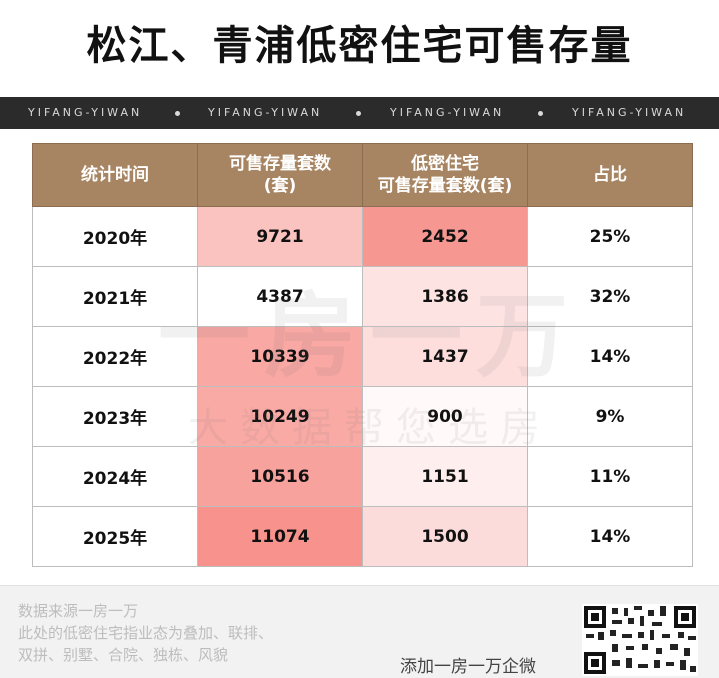  I want to click on total-cell: 10249, so click(280, 416).